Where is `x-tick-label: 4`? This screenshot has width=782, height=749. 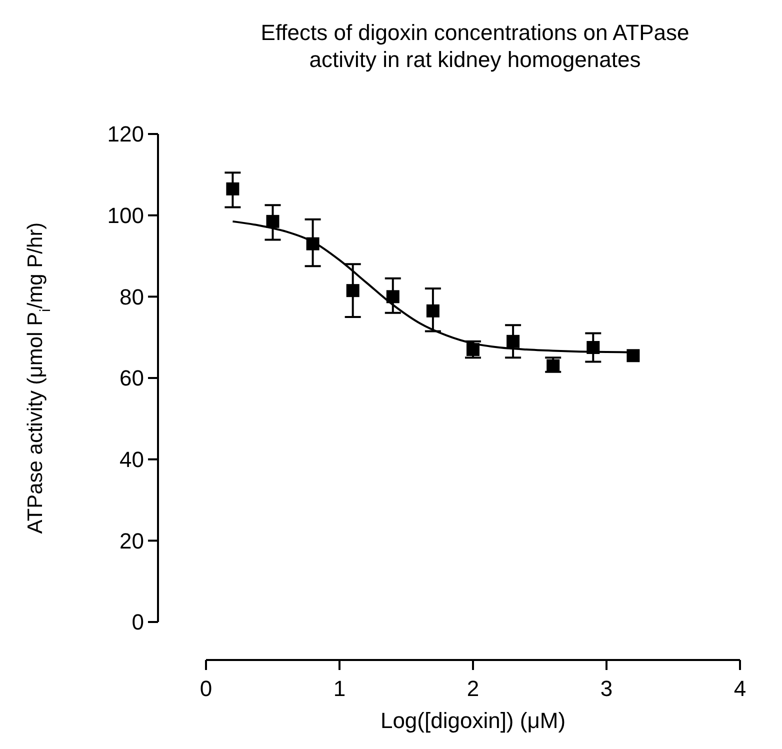
x-tick-label: 4 is located at coordinates (740, 688).